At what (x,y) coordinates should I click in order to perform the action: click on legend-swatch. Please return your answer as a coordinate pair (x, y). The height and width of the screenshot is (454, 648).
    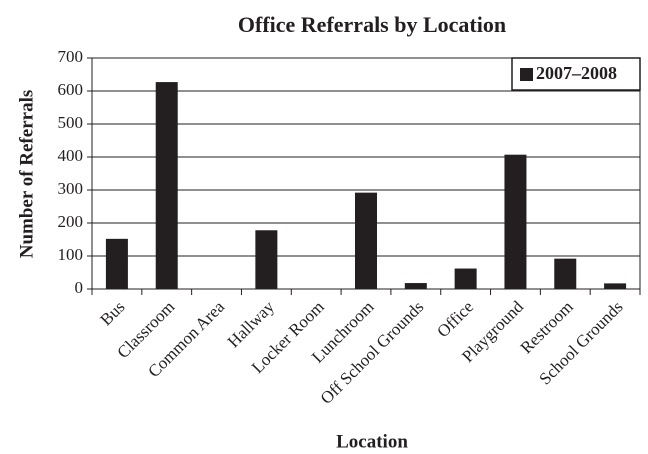
    Looking at the image, I should click on (526, 74).